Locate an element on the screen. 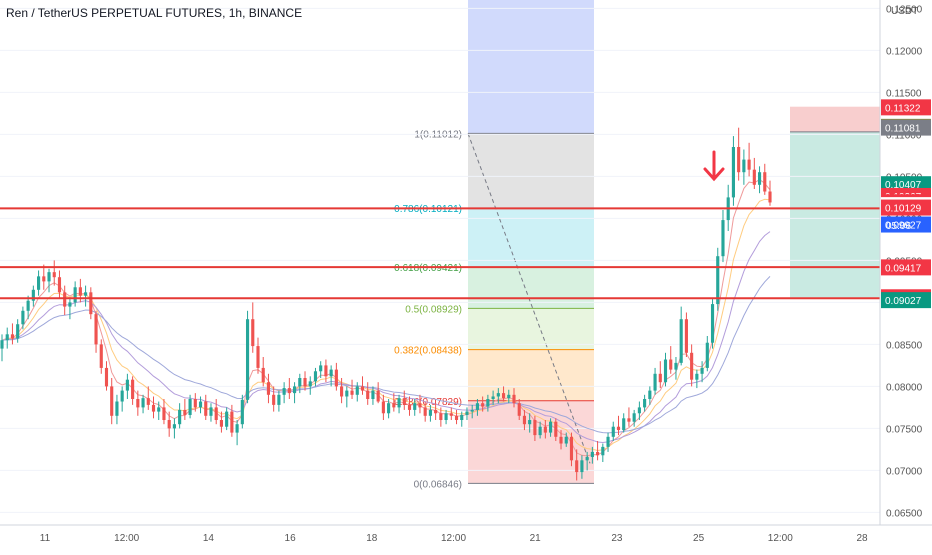 The image size is (932, 555). price-tag-label: 0.09927 is located at coordinates (903, 226).